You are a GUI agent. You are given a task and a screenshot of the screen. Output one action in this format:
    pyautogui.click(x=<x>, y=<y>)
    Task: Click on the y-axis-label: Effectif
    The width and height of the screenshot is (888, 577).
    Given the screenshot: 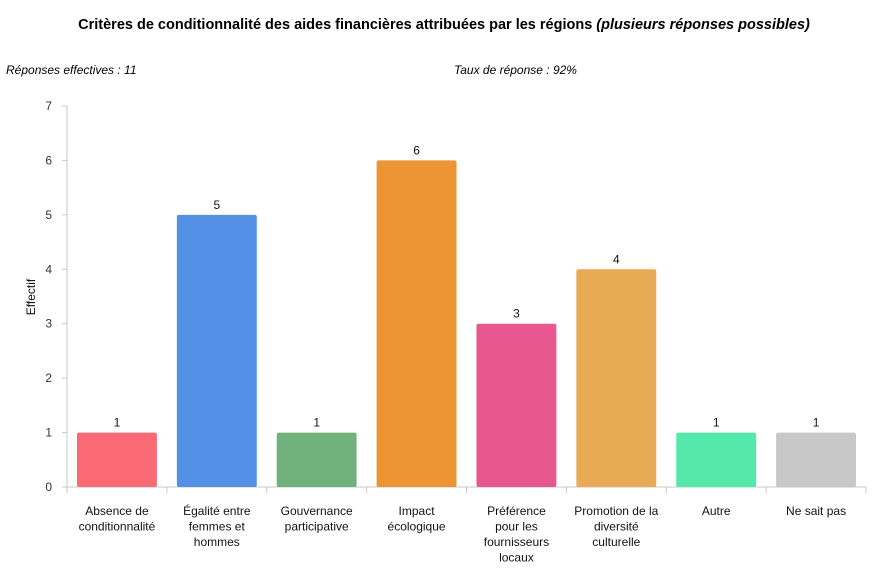 What is the action you would take?
    pyautogui.click(x=31, y=296)
    